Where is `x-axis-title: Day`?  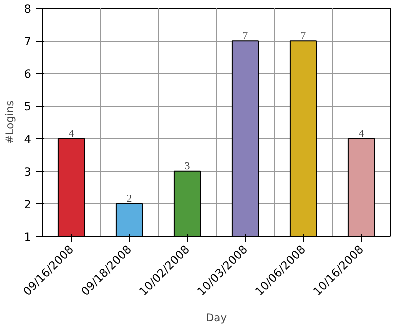 x-axis-title: Day is located at coordinates (217, 318).